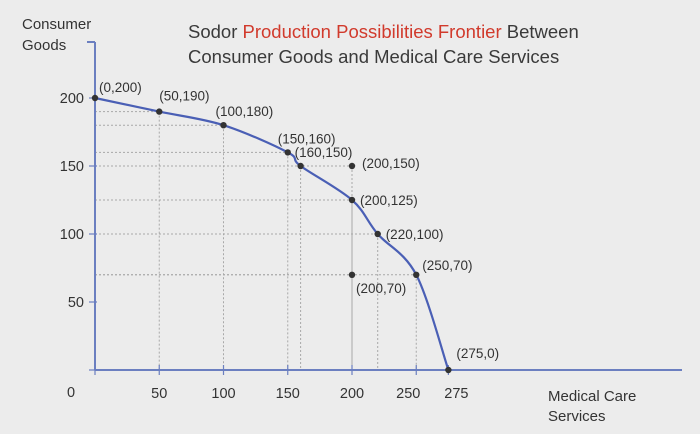 This screenshot has height=434, width=700. I want to click on frontier-point-label: (275,0), so click(477, 353).